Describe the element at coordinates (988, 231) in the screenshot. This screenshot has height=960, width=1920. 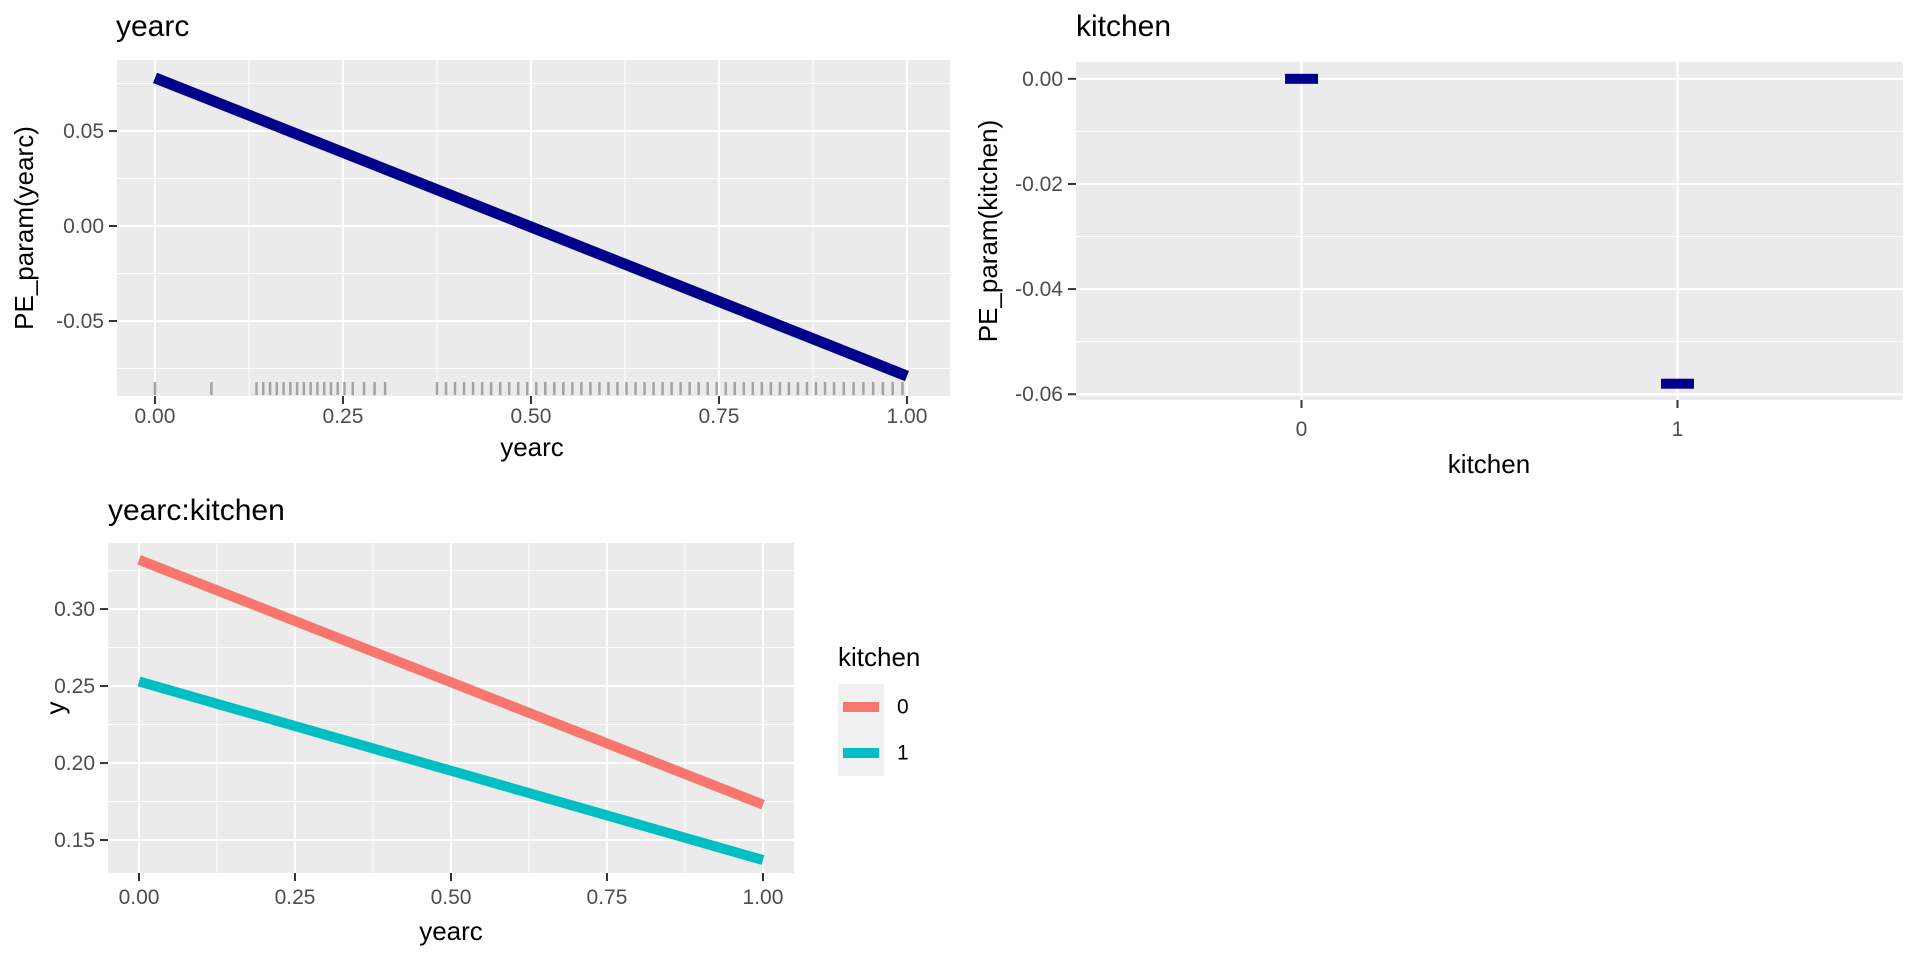
I see `chart2-y-axis-title: PE_param(kitchen)` at that location.